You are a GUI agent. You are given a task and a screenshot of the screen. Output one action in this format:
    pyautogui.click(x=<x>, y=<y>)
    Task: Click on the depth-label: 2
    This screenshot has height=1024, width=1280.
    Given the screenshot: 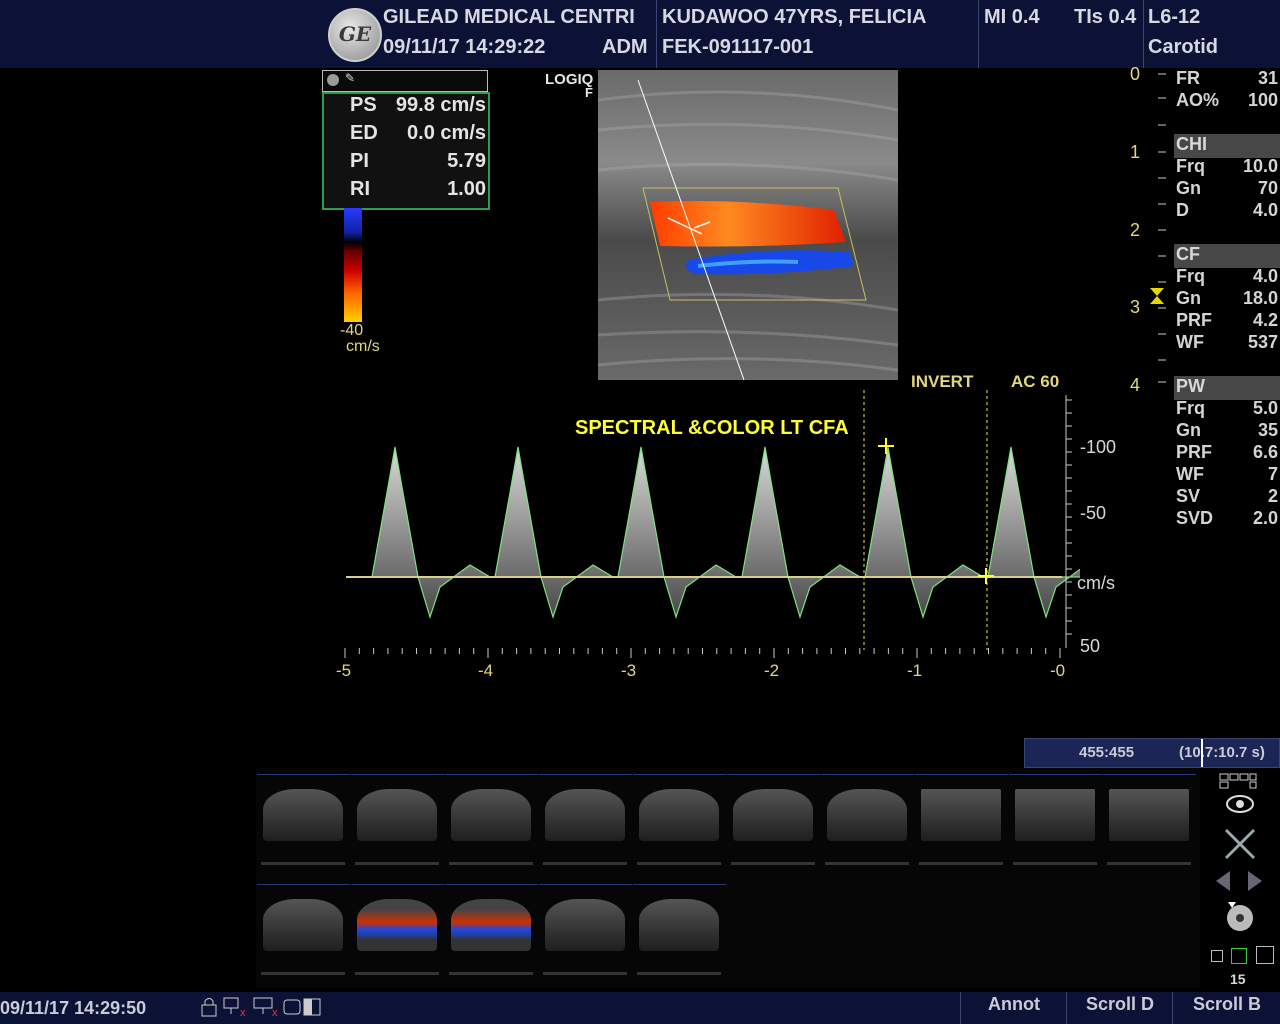 What is the action you would take?
    pyautogui.click(x=1134, y=230)
    